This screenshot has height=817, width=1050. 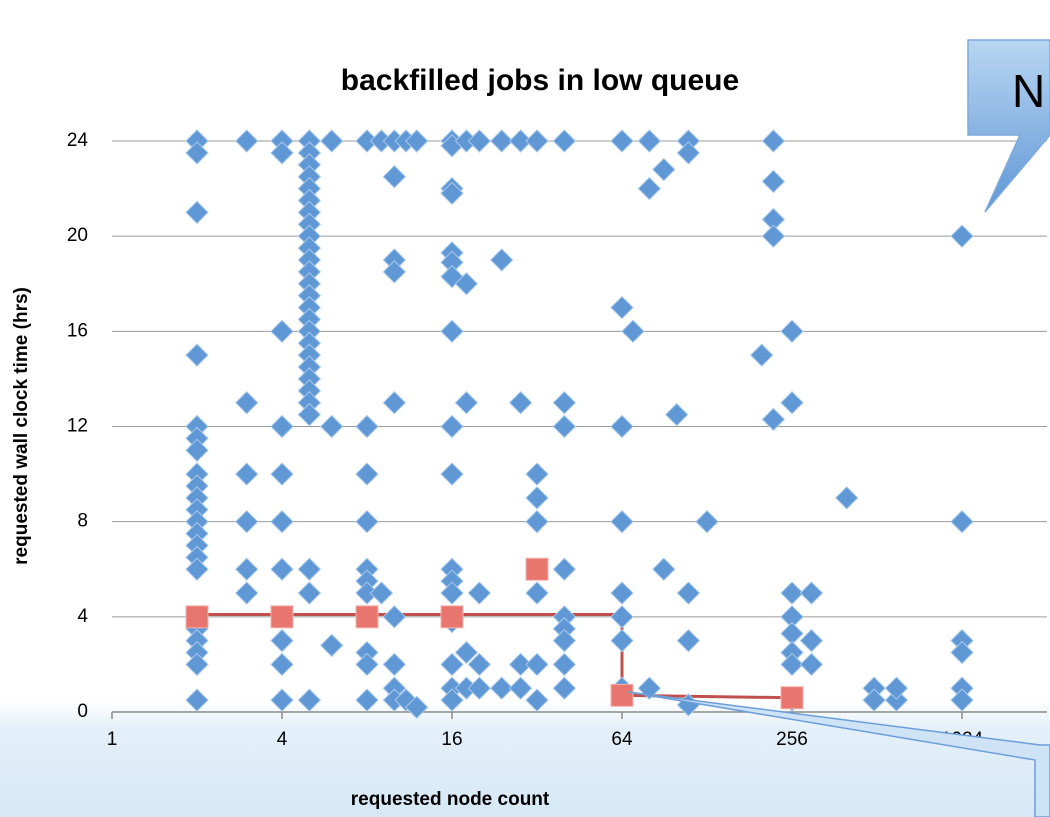 I want to click on y-tick-label: 0, so click(x=82, y=711).